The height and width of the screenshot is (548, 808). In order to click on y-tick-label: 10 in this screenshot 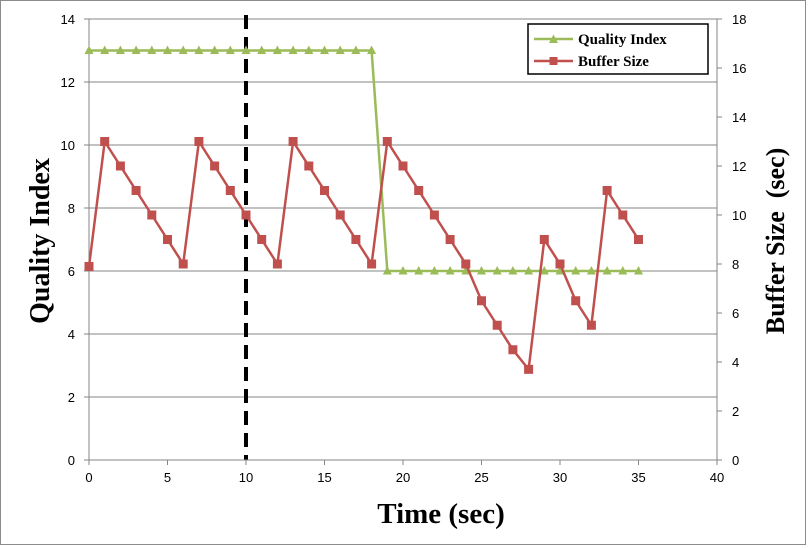, I will do `click(68, 145)`.